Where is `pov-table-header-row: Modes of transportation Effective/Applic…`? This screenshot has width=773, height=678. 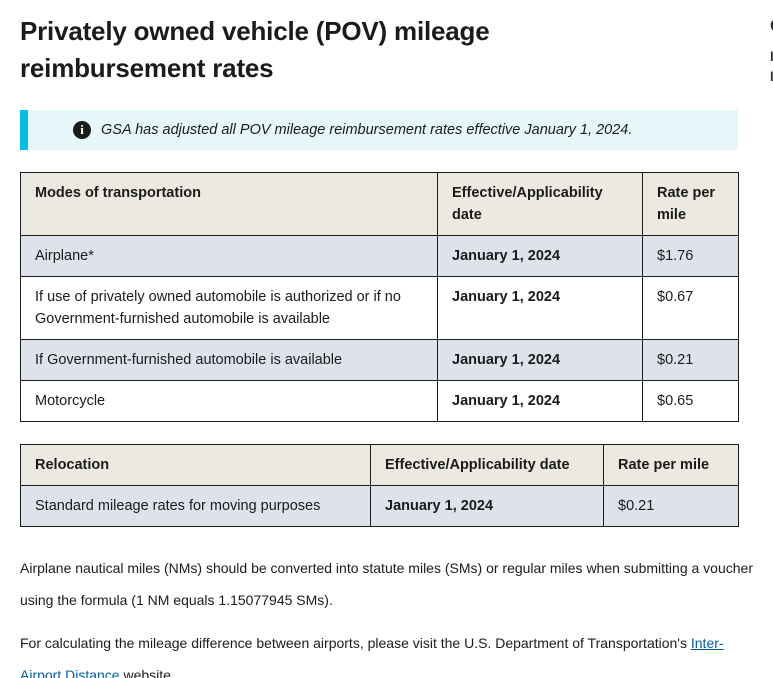 pov-table-header-row: Modes of transportation Effective/Applic… is located at coordinates (379, 204).